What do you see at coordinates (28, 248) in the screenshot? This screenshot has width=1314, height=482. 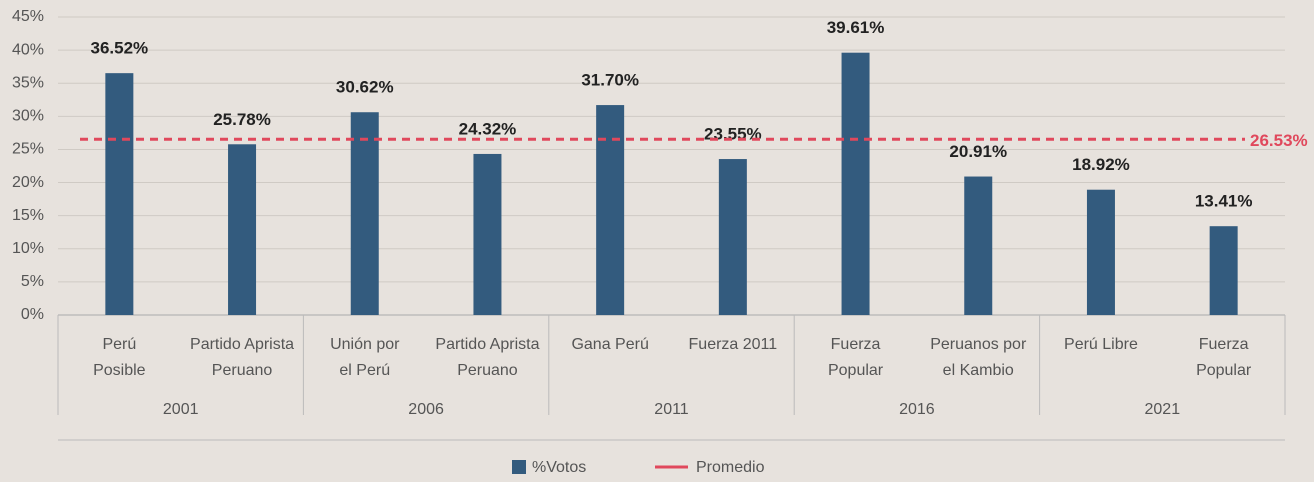 I see `y-tick-label: 10%` at bounding box center [28, 248].